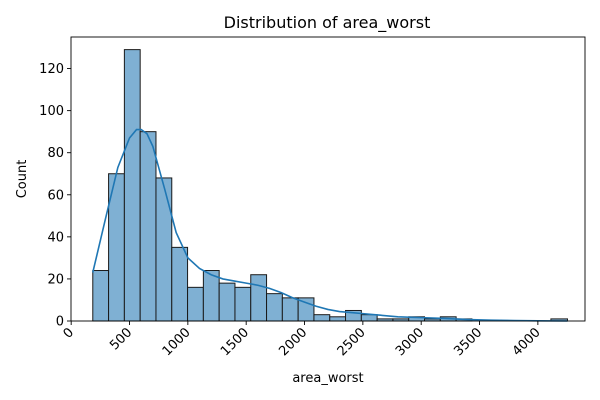  What do you see at coordinates (468, 342) in the screenshot?
I see `x-tick-label: 3500` at bounding box center [468, 342].